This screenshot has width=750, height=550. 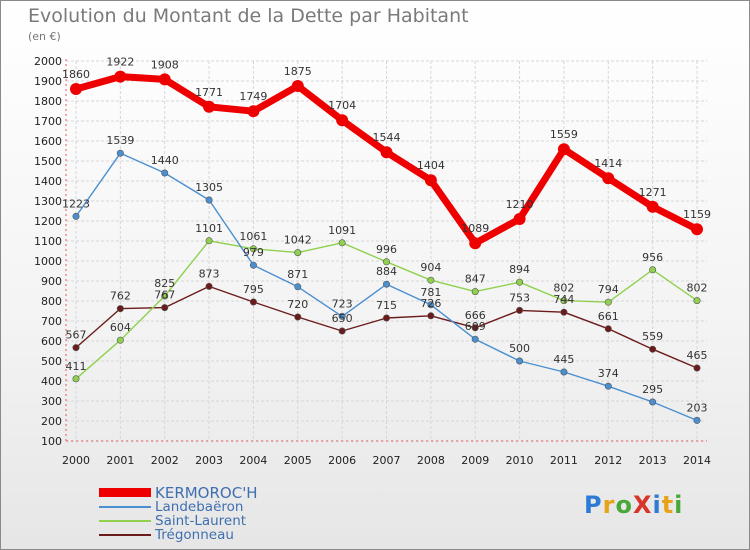 What do you see at coordinates (519, 348) in the screenshot?
I see `data-label: 500` at bounding box center [519, 348].